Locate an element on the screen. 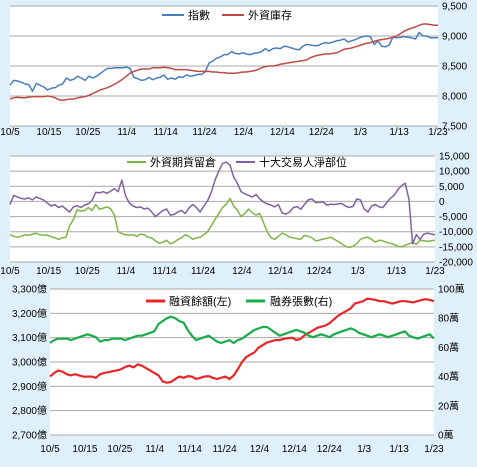 This screenshot has height=467, width=477. y-tick-label: 5,000 is located at coordinates (451, 187).